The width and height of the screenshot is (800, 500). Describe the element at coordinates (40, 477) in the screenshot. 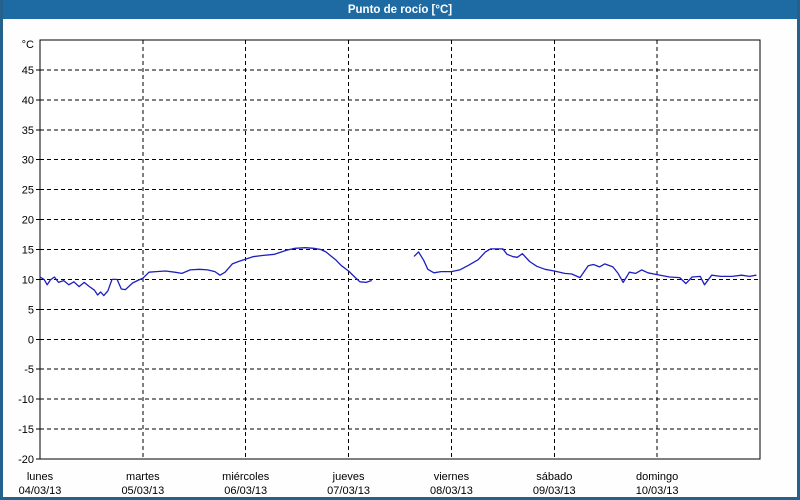

I see `x-day-label: lunes` at that location.